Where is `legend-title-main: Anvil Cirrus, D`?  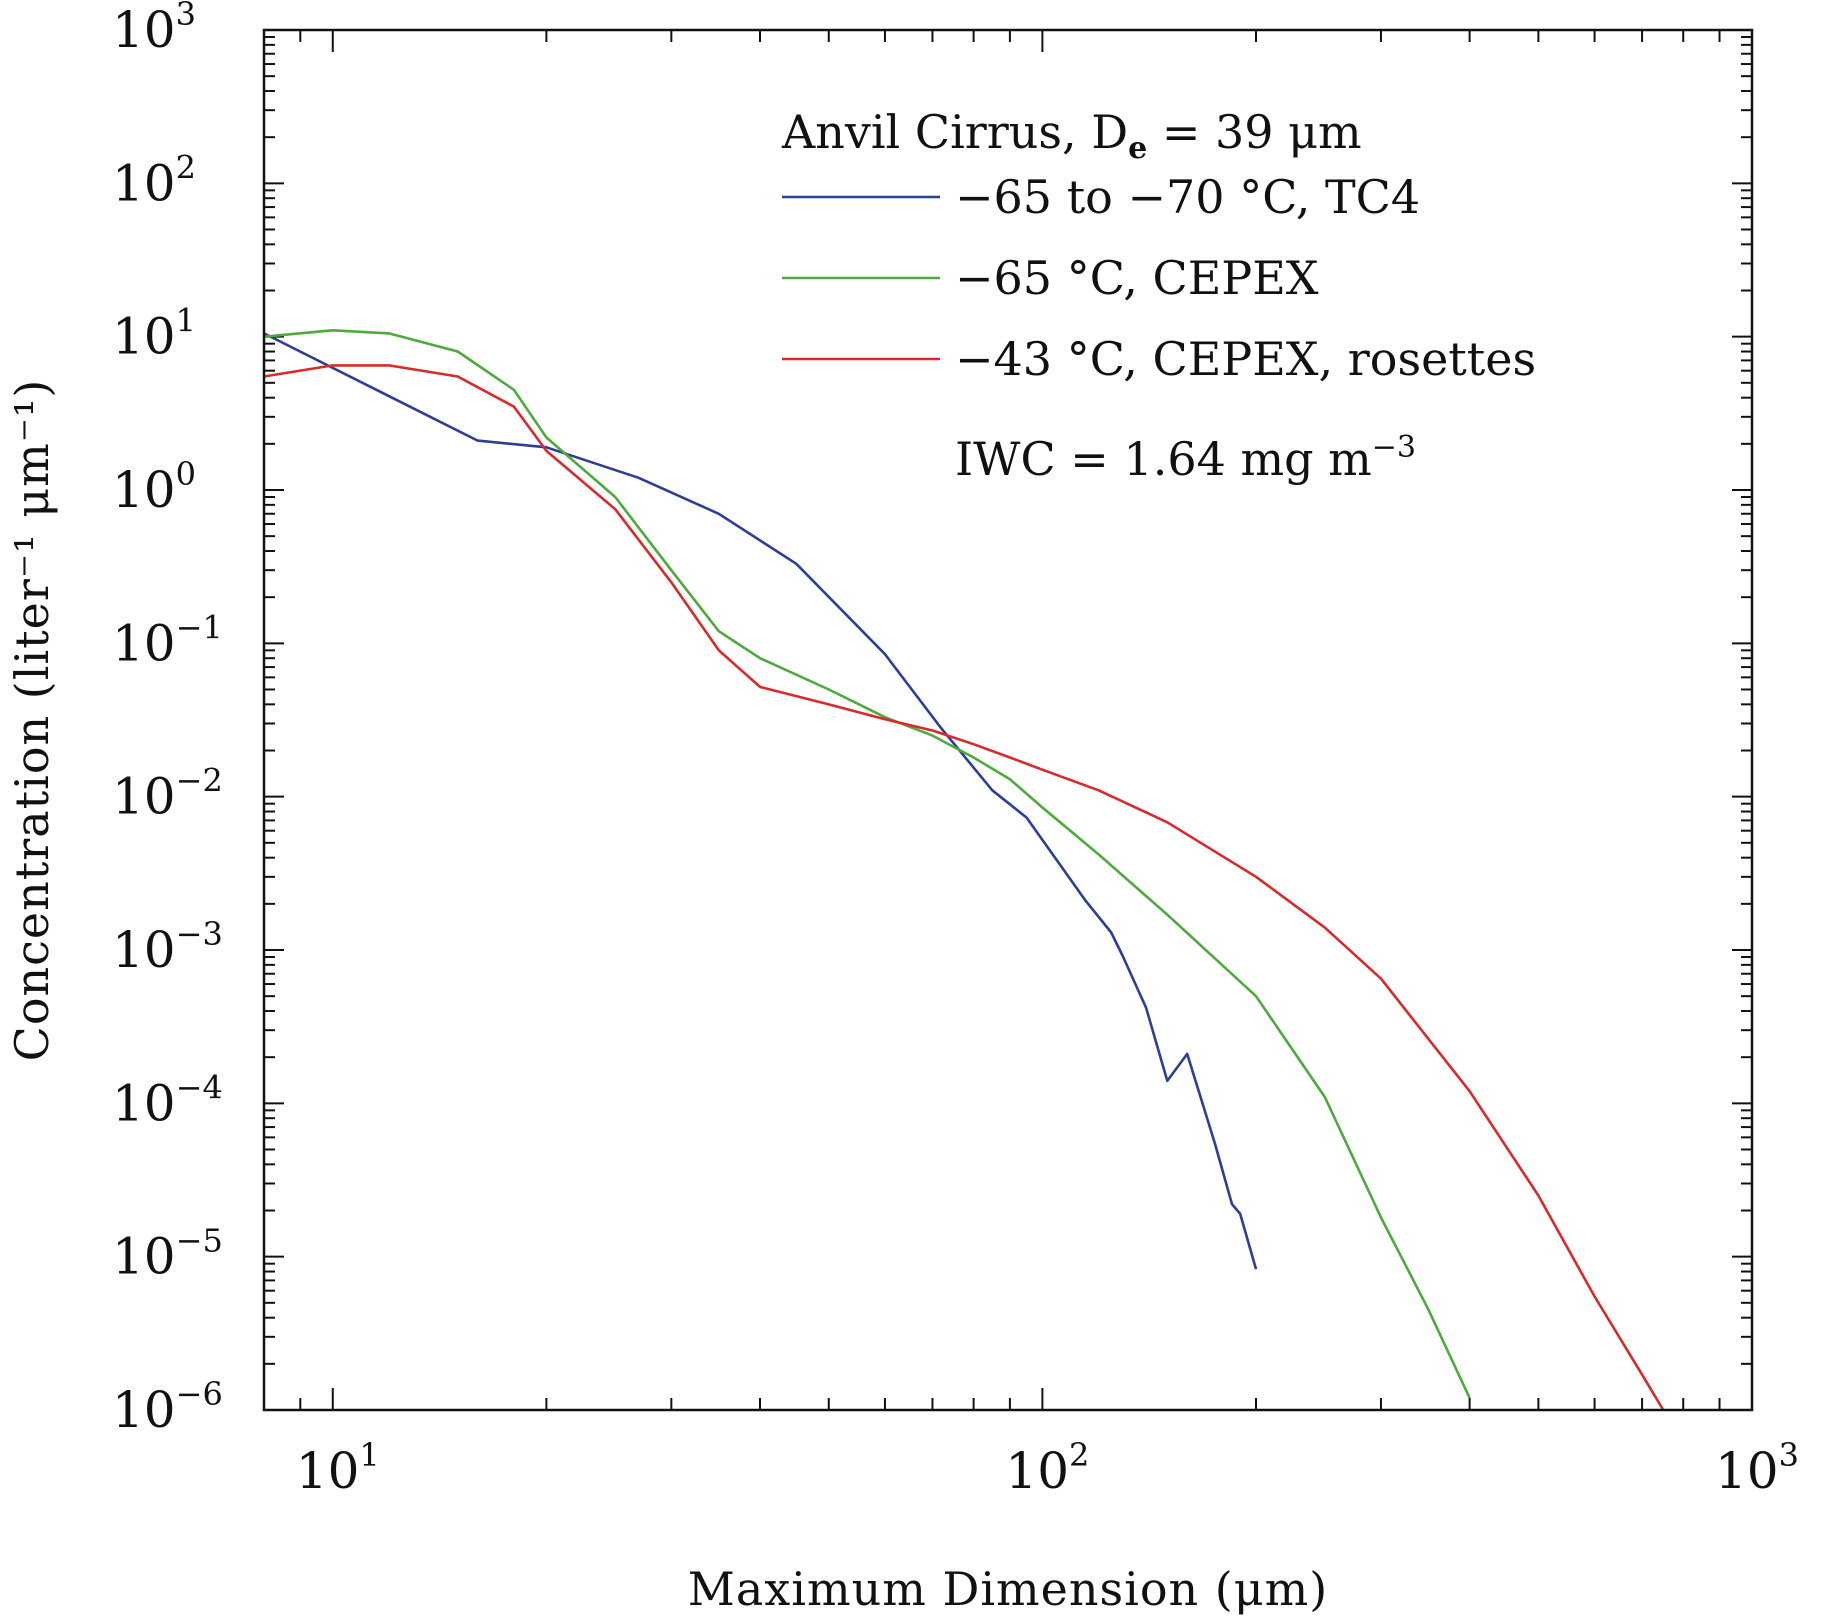
legend-title-main: Anvil Cirrus, D is located at coordinates (954, 132).